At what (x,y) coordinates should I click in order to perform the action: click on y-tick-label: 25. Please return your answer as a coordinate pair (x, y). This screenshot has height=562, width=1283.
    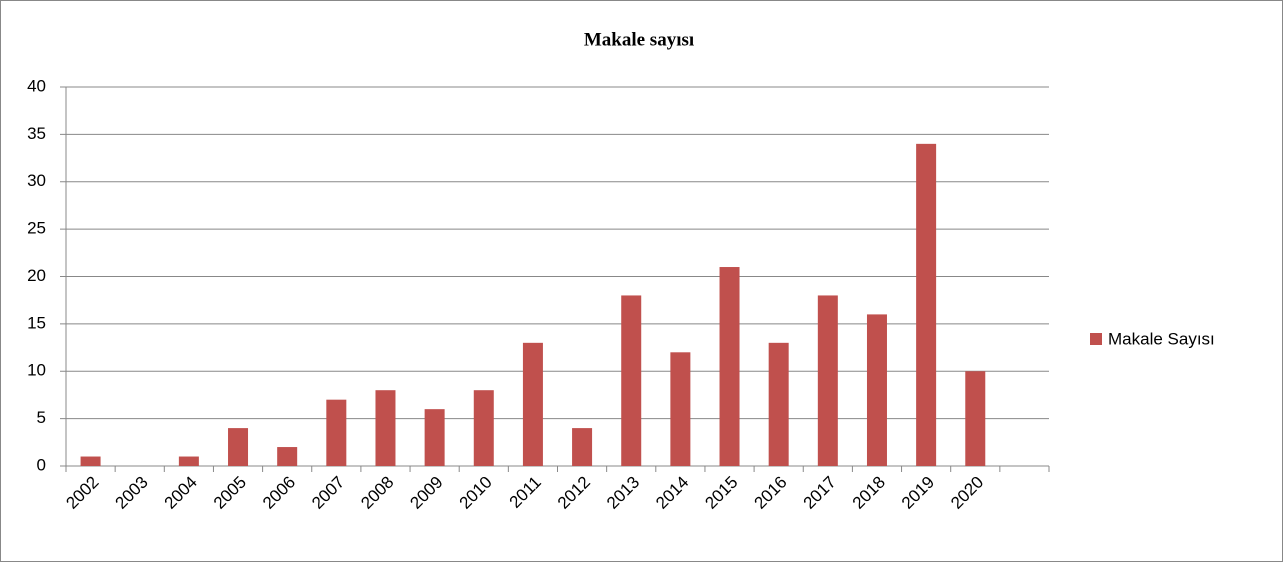
    Looking at the image, I should click on (36, 228).